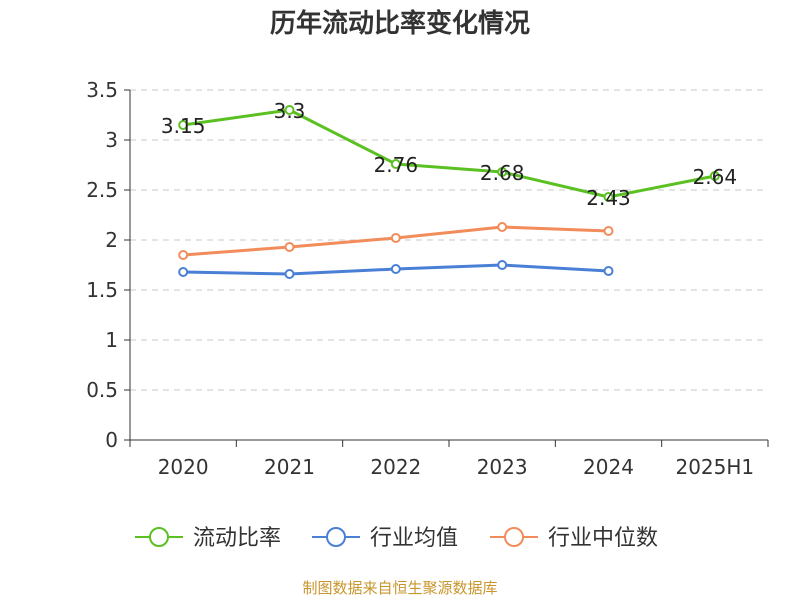 This screenshot has height=600, width=800. Describe the element at coordinates (111, 340) in the screenshot. I see `y-tick-label: 1` at that location.